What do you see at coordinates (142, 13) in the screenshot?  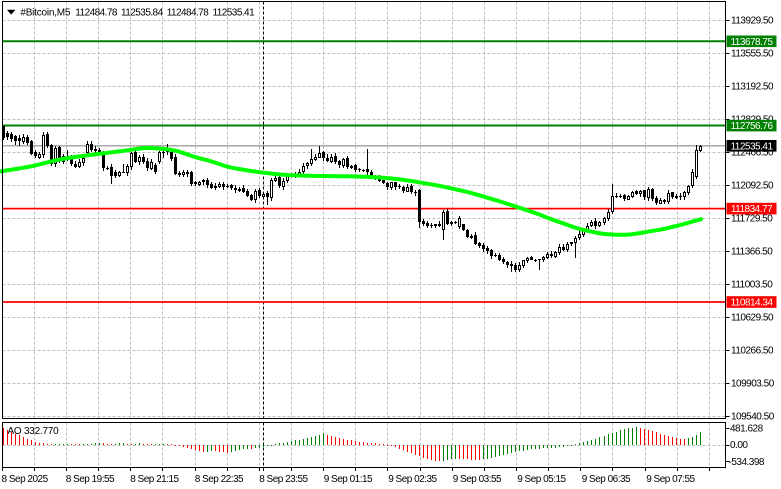 I see `svg-text: 112535.84` at bounding box center [142, 13].